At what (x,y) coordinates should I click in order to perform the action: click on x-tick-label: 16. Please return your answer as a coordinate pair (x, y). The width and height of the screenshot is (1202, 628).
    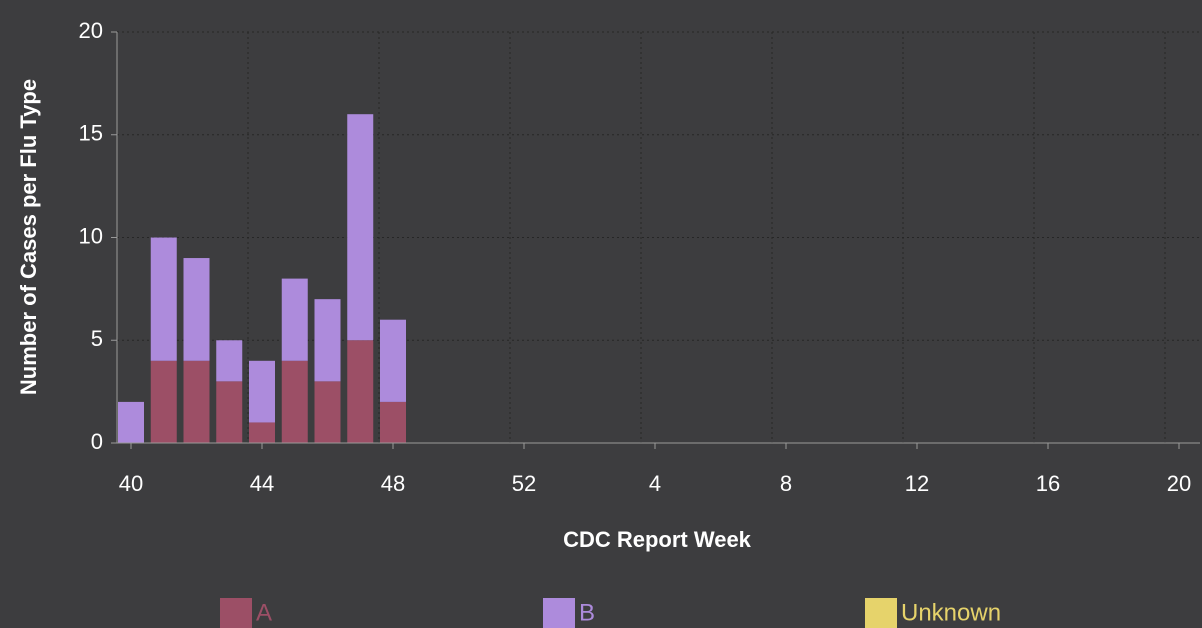
    Looking at the image, I should click on (1048, 483).